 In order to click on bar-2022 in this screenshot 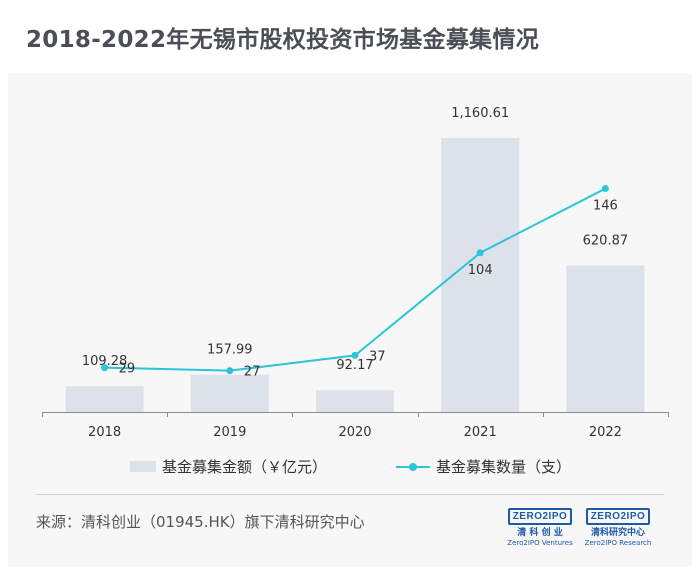, I will do `click(605, 338)`.